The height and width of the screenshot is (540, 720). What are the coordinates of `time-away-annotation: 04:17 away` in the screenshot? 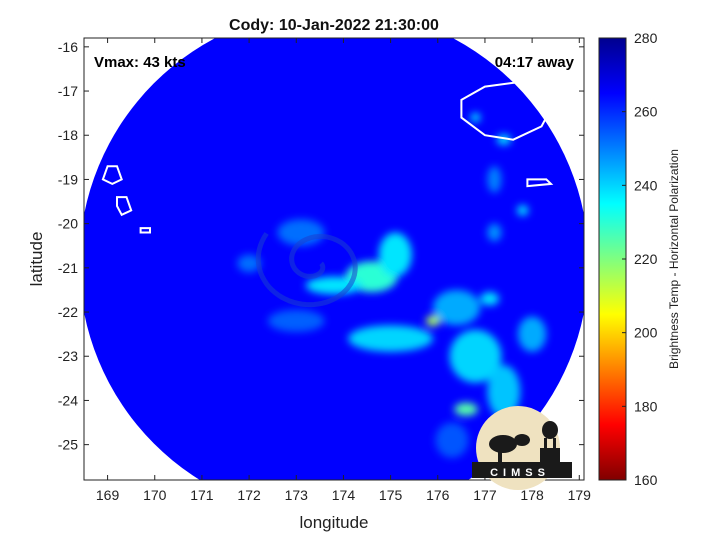 It's located at (535, 62).